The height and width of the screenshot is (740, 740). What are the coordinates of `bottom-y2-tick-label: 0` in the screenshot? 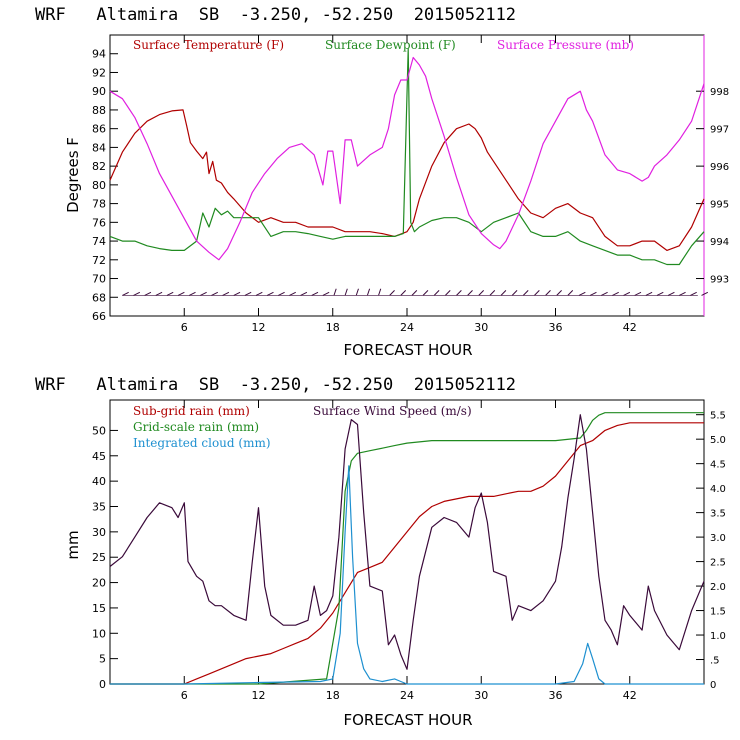 It's located at (713, 685).